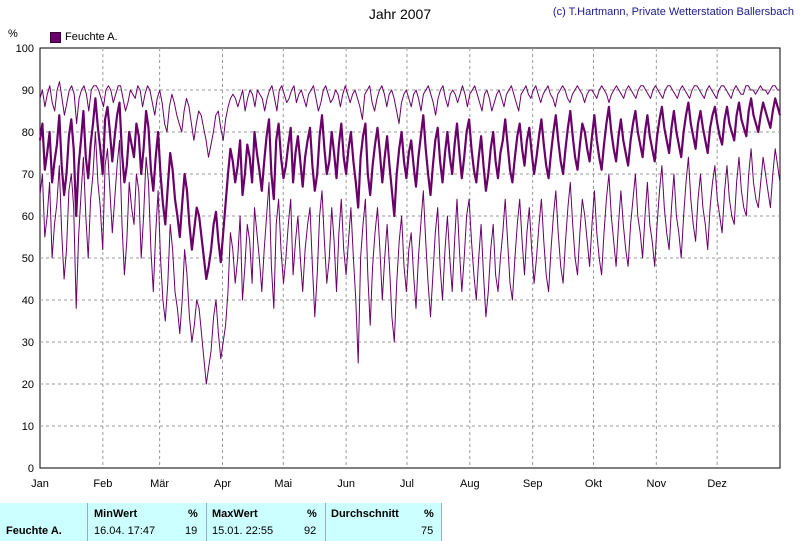 The height and width of the screenshot is (541, 800). Describe the element at coordinates (34, 531) in the screenshot. I see `stats-row-label: Feuchte A.` at that location.